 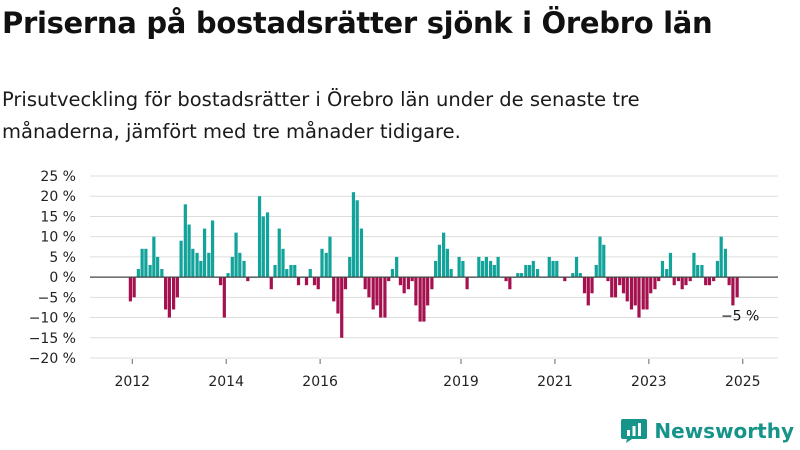 I want to click on y-tick-label: −5 %, so click(x=57, y=298).